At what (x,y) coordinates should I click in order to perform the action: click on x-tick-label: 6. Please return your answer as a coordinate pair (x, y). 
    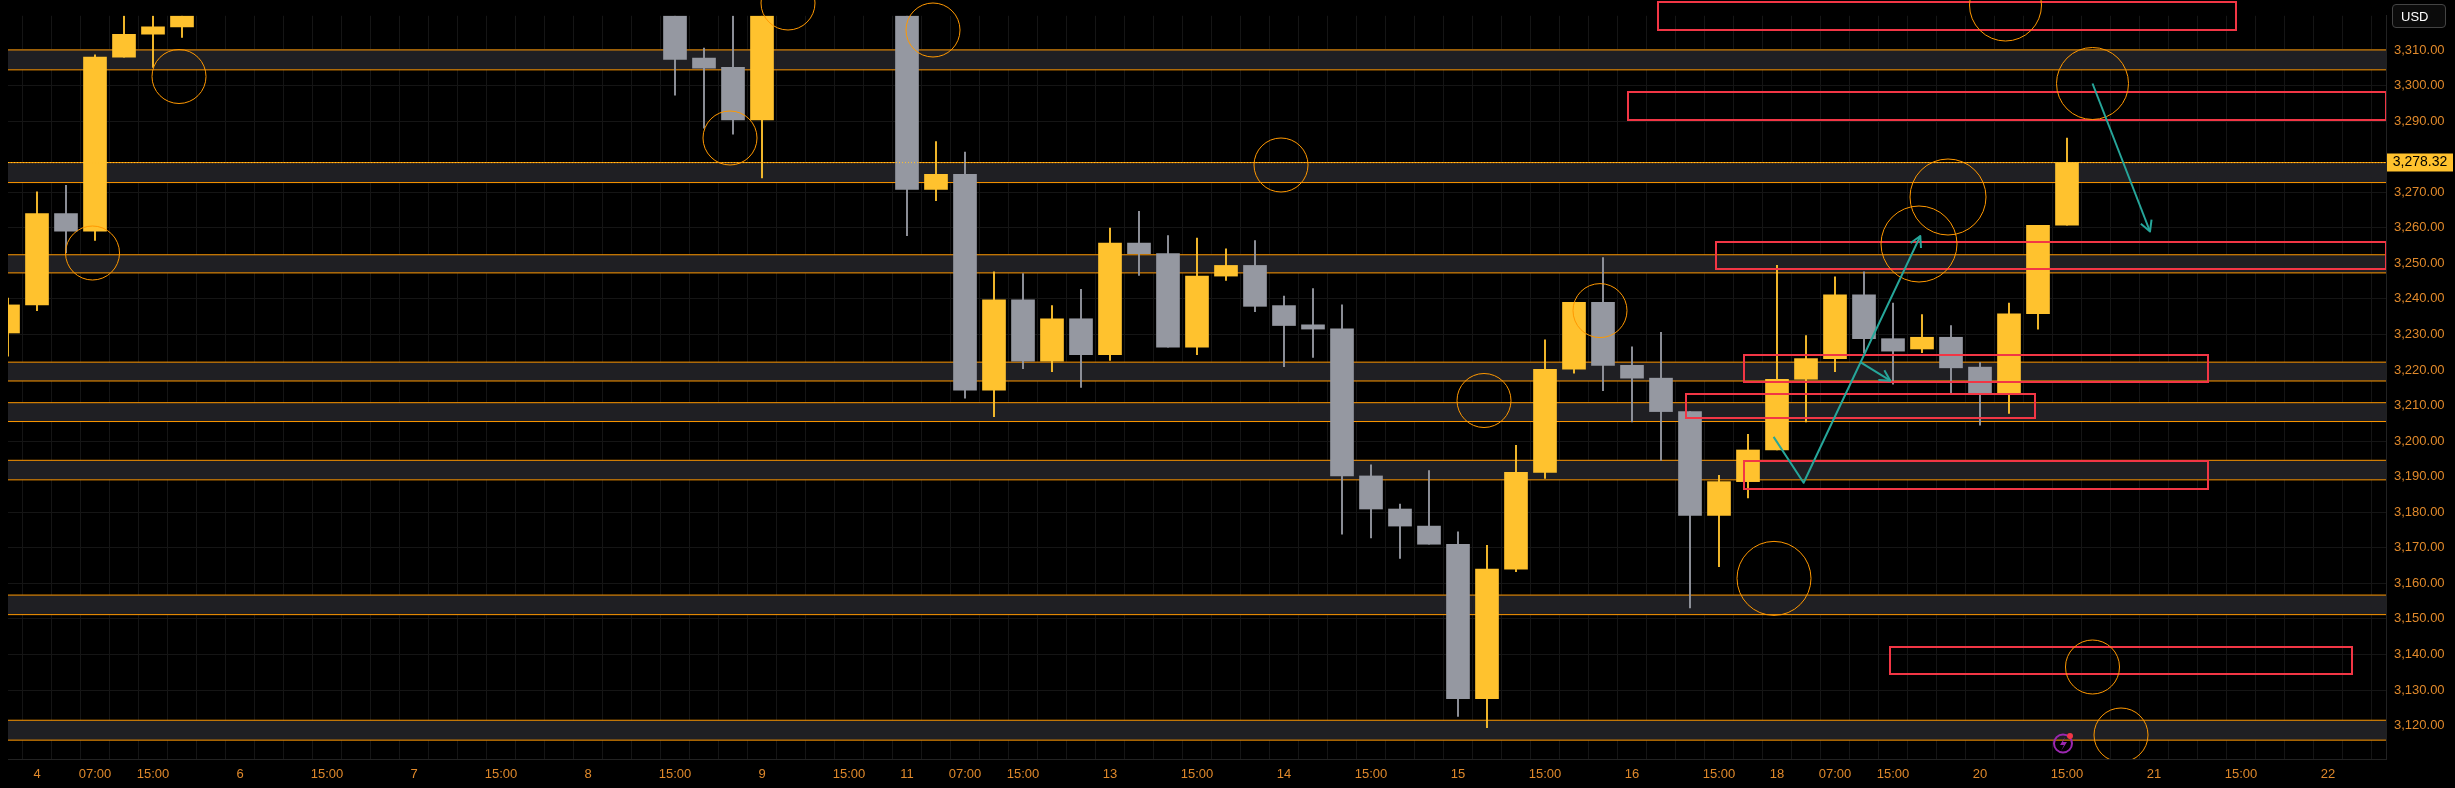
    Looking at the image, I should click on (240, 774).